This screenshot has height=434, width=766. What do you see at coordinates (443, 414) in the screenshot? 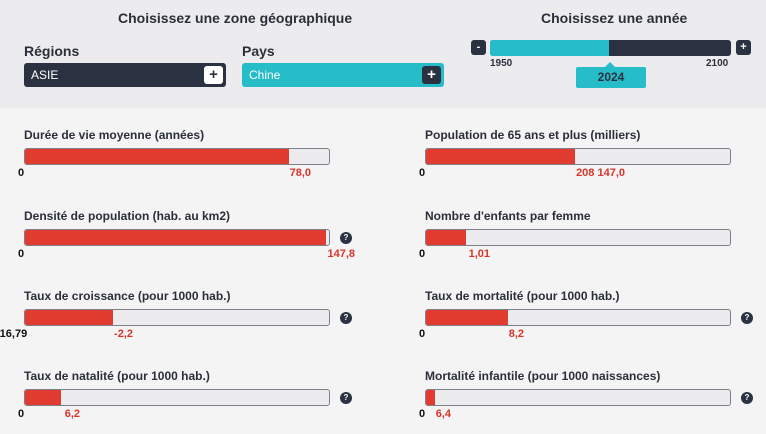
I see `metric-value: 6,4` at bounding box center [443, 414].